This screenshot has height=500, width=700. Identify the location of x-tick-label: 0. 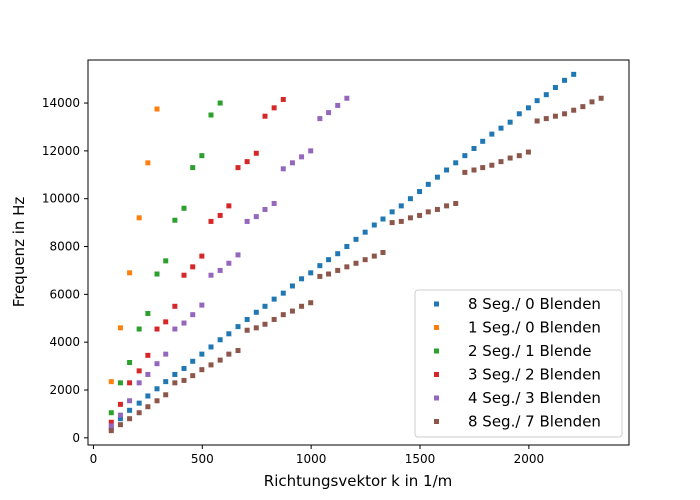
(94, 459).